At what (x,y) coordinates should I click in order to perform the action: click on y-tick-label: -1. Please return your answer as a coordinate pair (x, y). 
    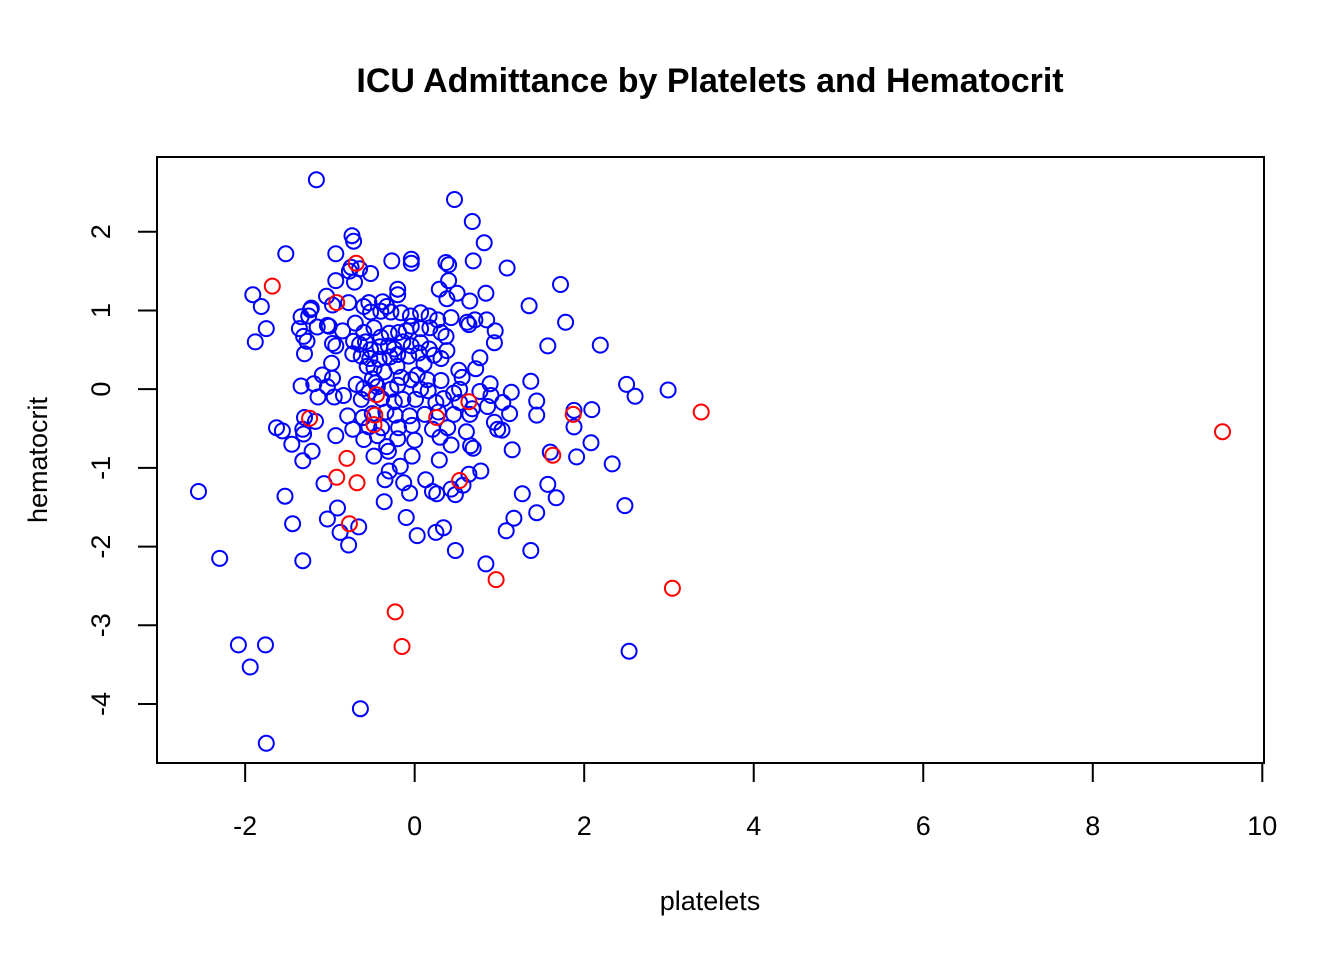
    Looking at the image, I should click on (101, 468).